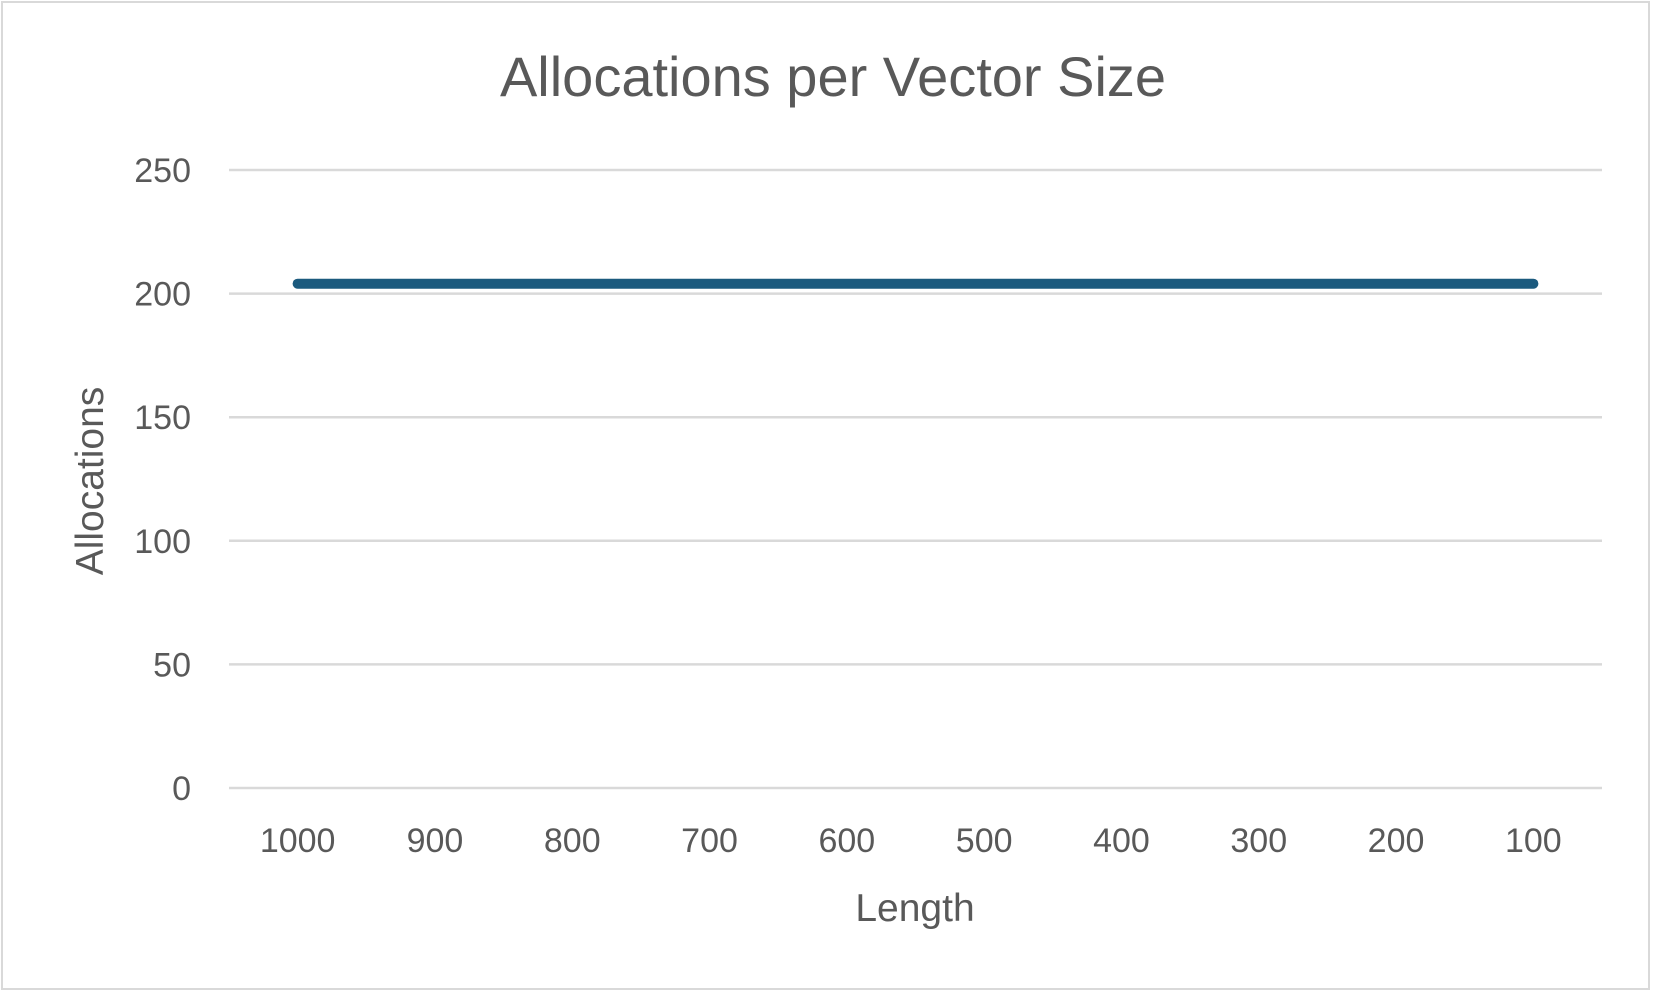  Describe the element at coordinates (162, 418) in the screenshot. I see `y-tick-label-150: 150` at that location.